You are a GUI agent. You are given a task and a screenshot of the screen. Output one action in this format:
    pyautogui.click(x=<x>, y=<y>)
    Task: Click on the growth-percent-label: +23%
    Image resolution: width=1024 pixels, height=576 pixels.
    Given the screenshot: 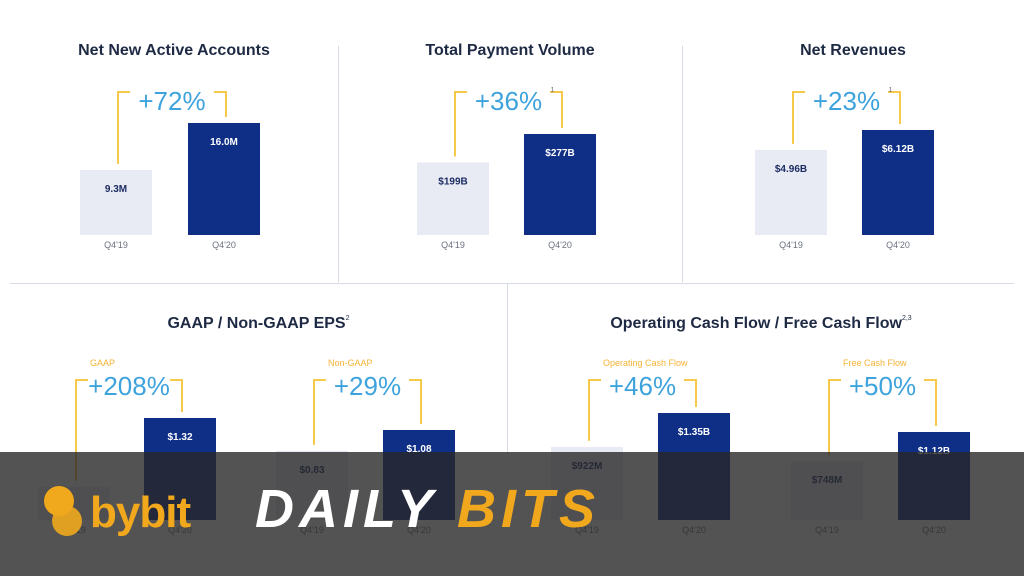 What is the action you would take?
    pyautogui.click(x=846, y=101)
    